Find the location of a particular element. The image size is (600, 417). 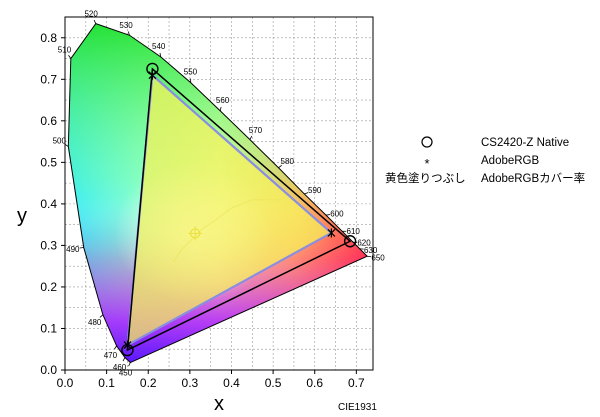

legend-star-icon: * is located at coordinates (426, 163).